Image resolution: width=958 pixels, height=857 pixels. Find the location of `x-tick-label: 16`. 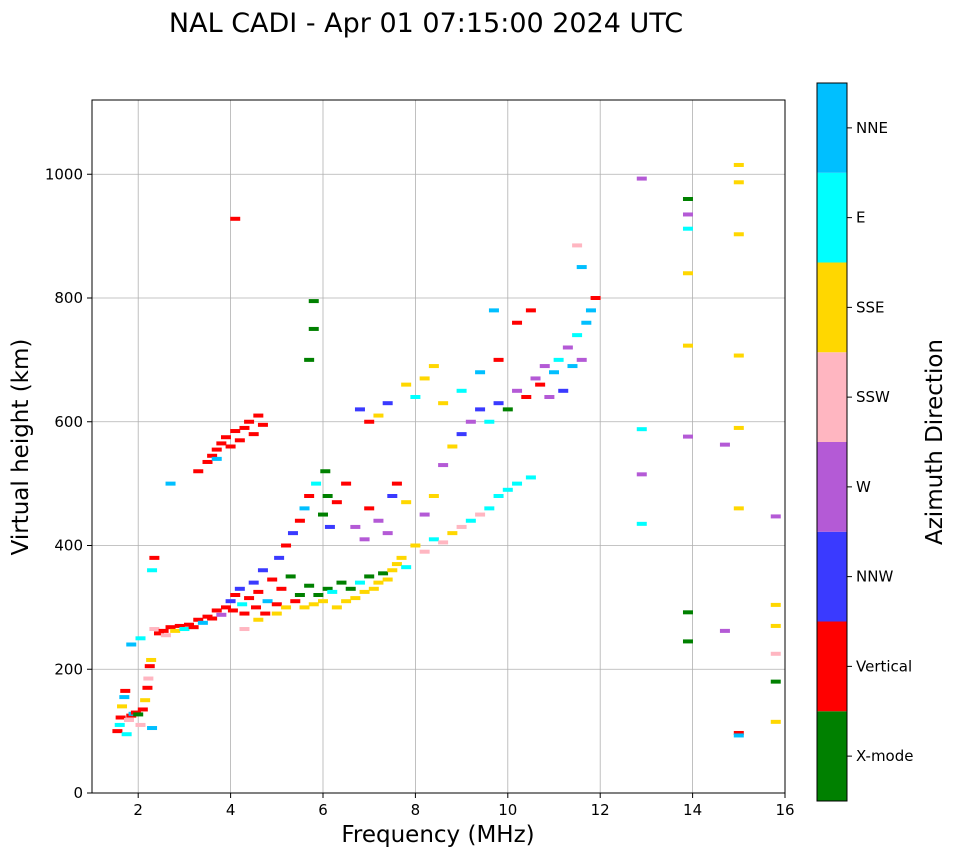

x-tick-label: 16 is located at coordinates (784, 810).